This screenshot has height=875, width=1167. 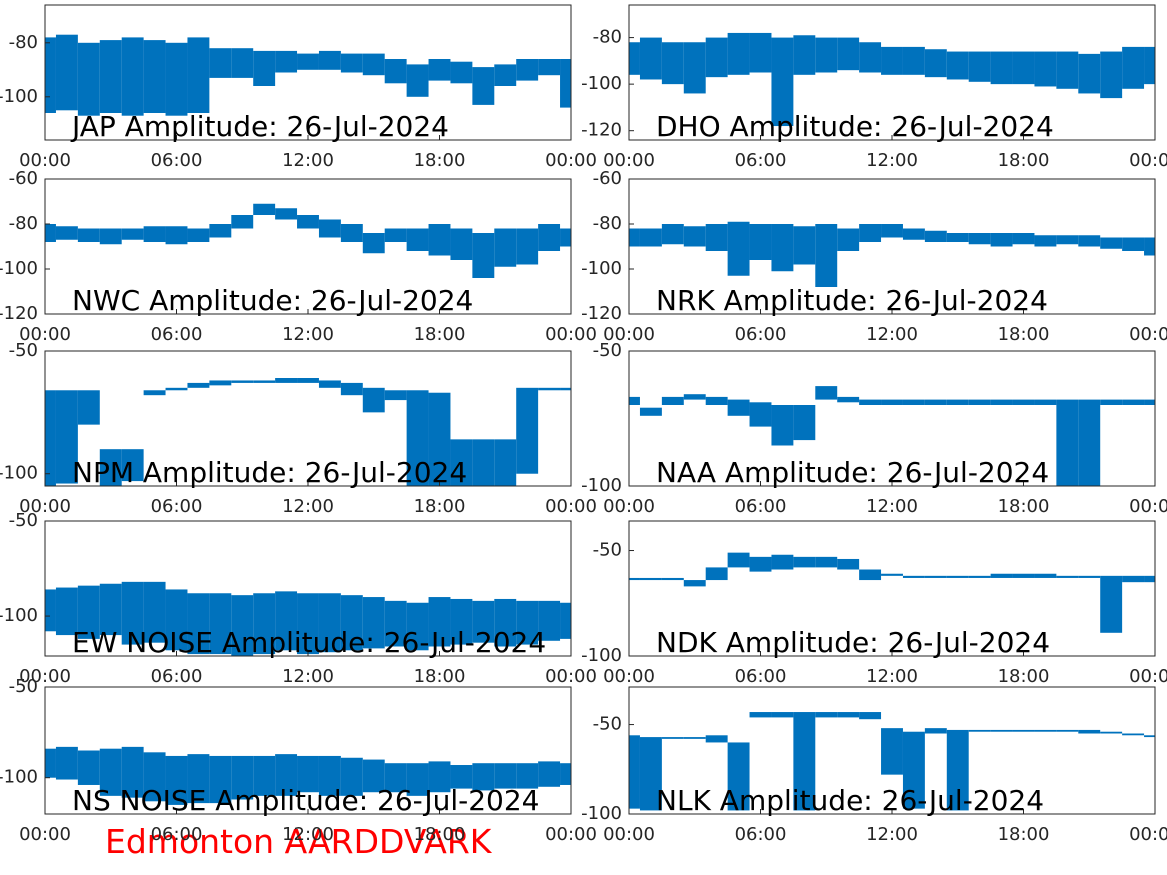 I want to click on y-tick-label: -120, so click(x=601, y=130).